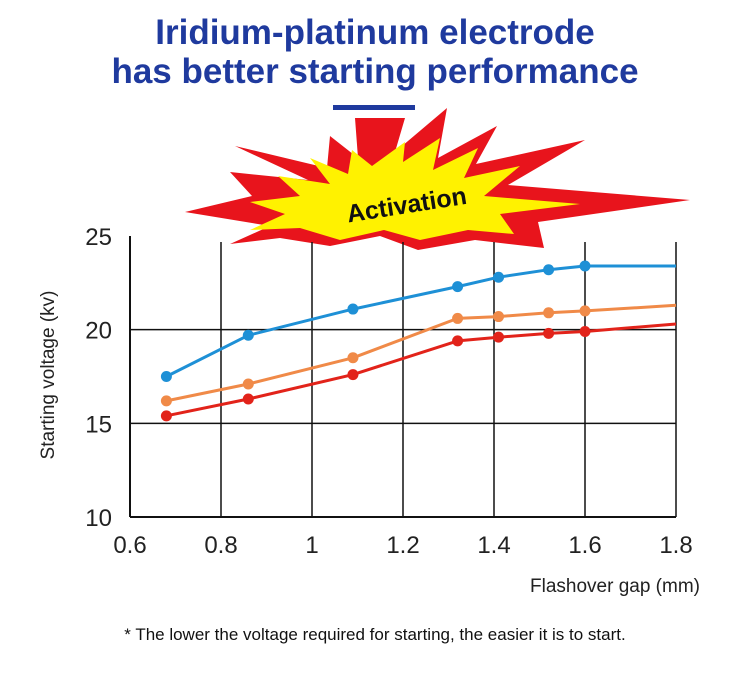  I want to click on y-tick-label: 15, so click(98, 424).